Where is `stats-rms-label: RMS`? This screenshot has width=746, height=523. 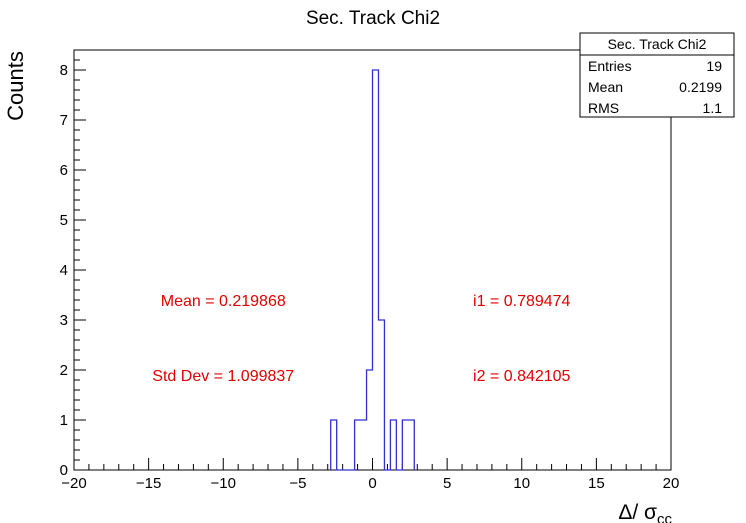 stats-rms-label: RMS is located at coordinates (603, 108).